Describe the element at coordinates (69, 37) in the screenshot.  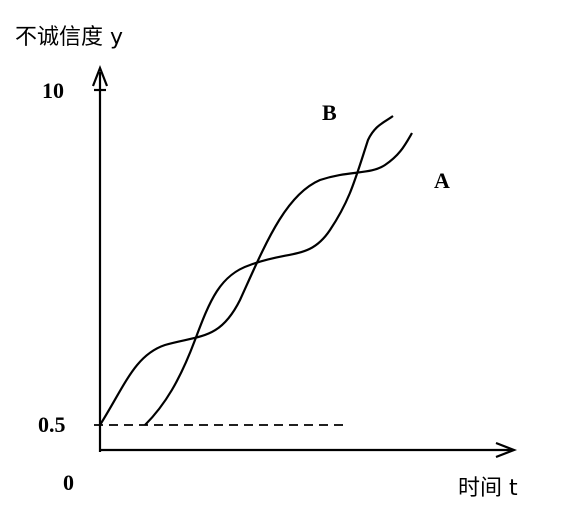
I see `y-axis-label: 不诚信度 y` at that location.